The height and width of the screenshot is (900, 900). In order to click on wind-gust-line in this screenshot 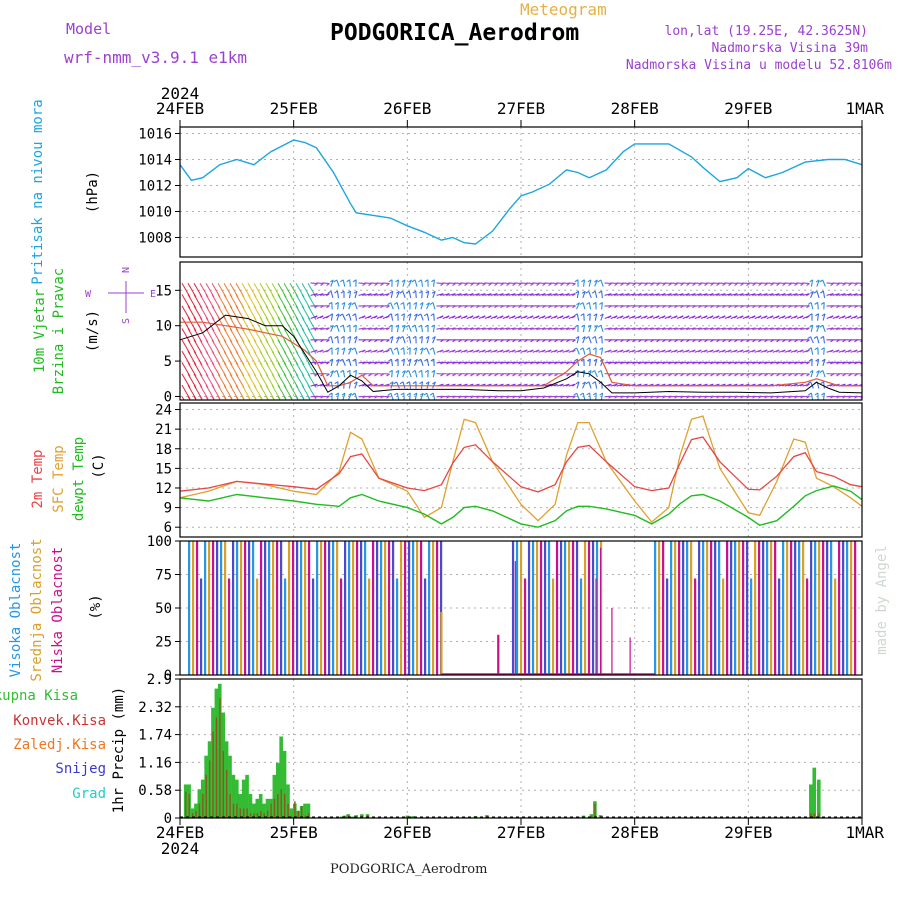, I will do `click(521, 354)`.